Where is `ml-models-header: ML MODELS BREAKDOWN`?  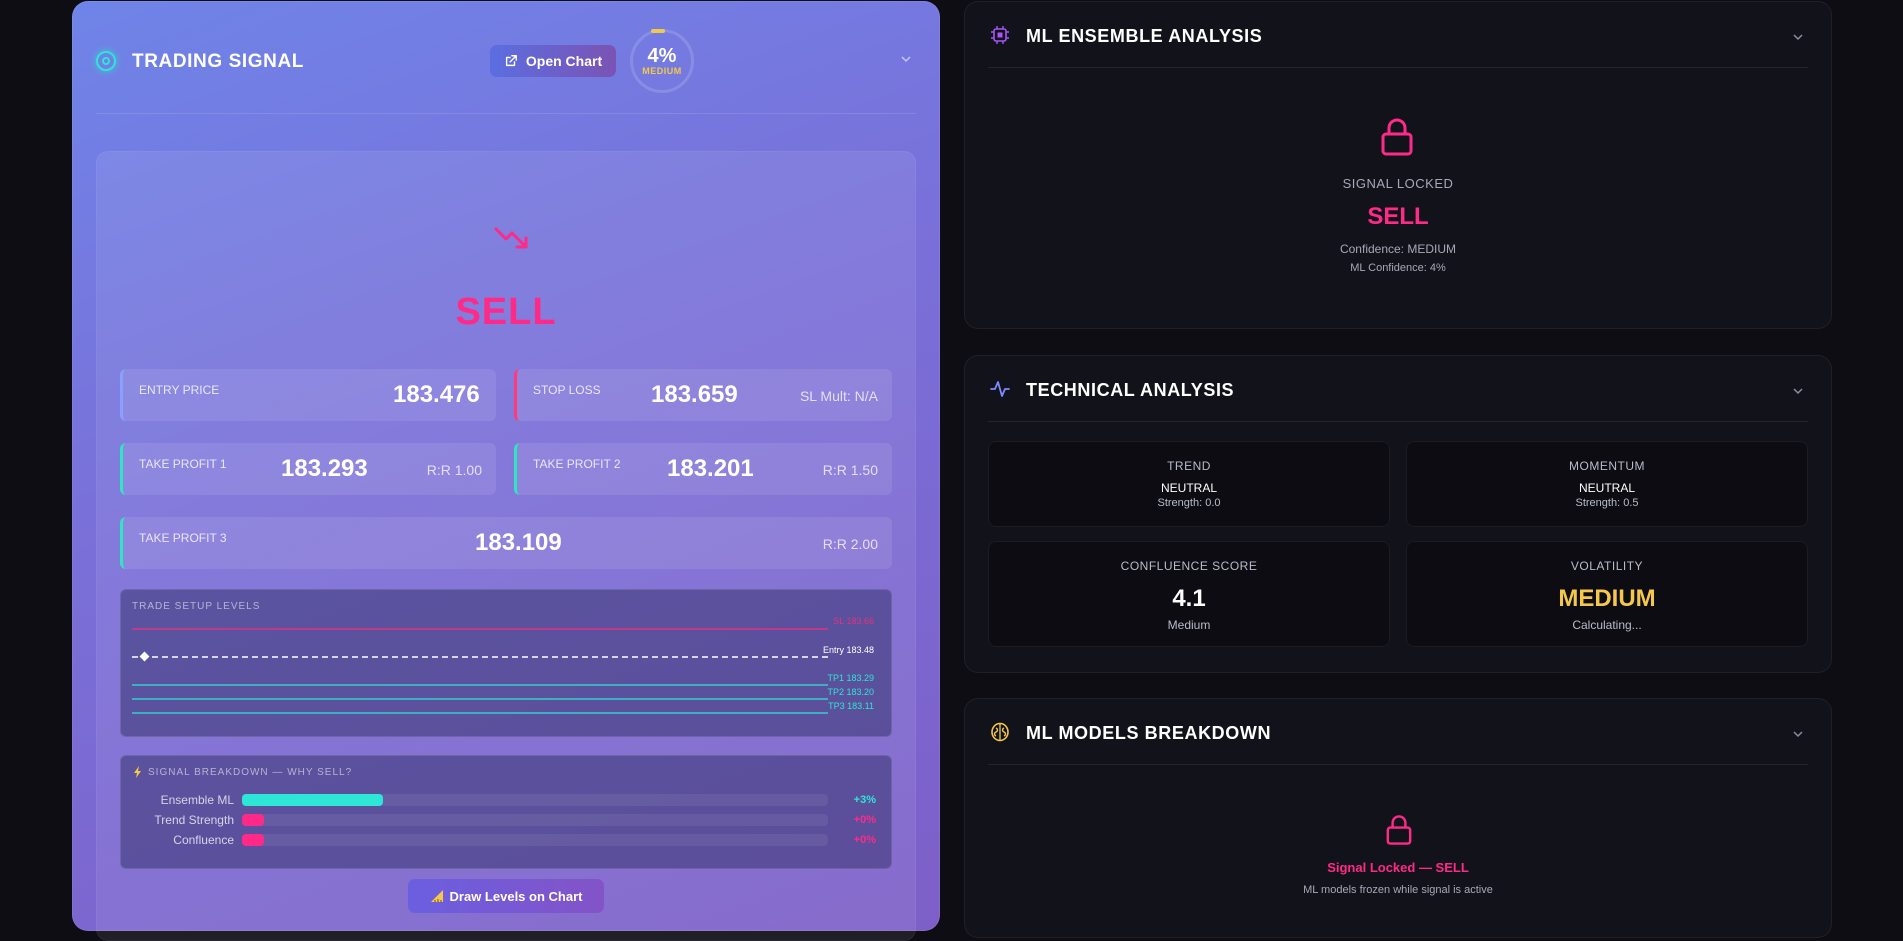
ml-models-header: ML MODELS BREAKDOWN is located at coordinates (1398, 731).